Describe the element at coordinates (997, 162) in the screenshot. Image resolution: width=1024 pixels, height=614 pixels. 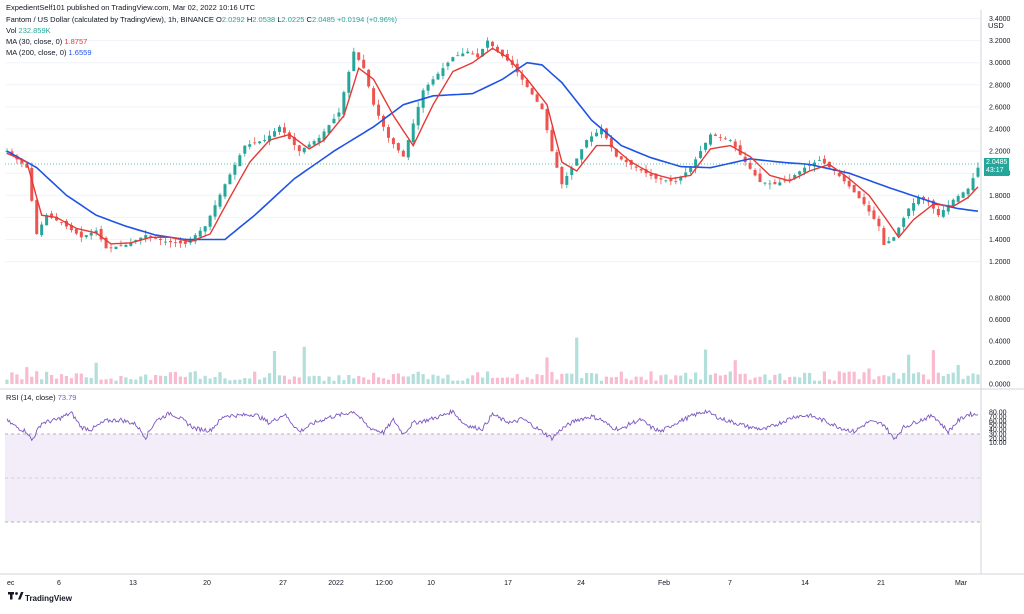
I see `last-price: 2.0485` at that location.